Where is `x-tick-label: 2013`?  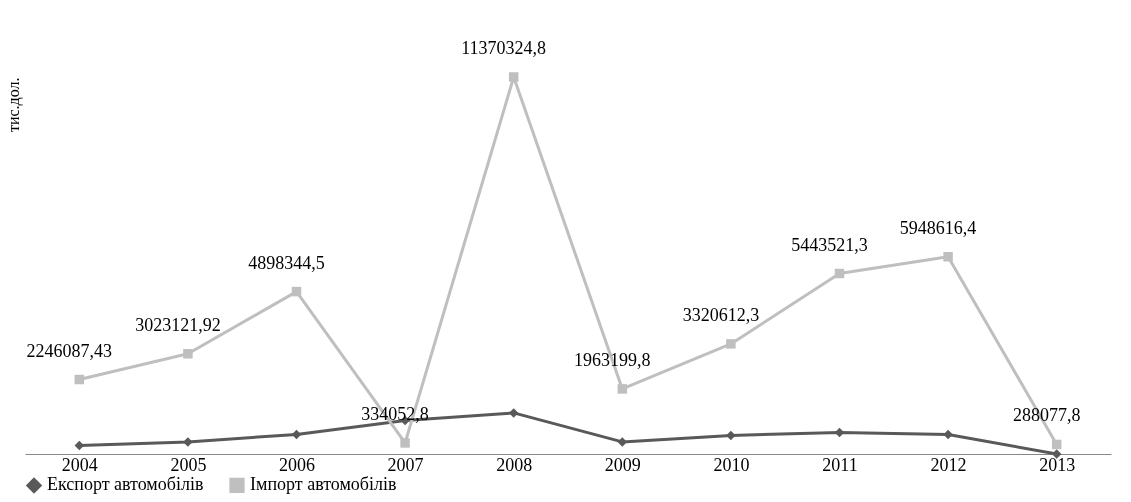 x-tick-label: 2013 is located at coordinates (1057, 464).